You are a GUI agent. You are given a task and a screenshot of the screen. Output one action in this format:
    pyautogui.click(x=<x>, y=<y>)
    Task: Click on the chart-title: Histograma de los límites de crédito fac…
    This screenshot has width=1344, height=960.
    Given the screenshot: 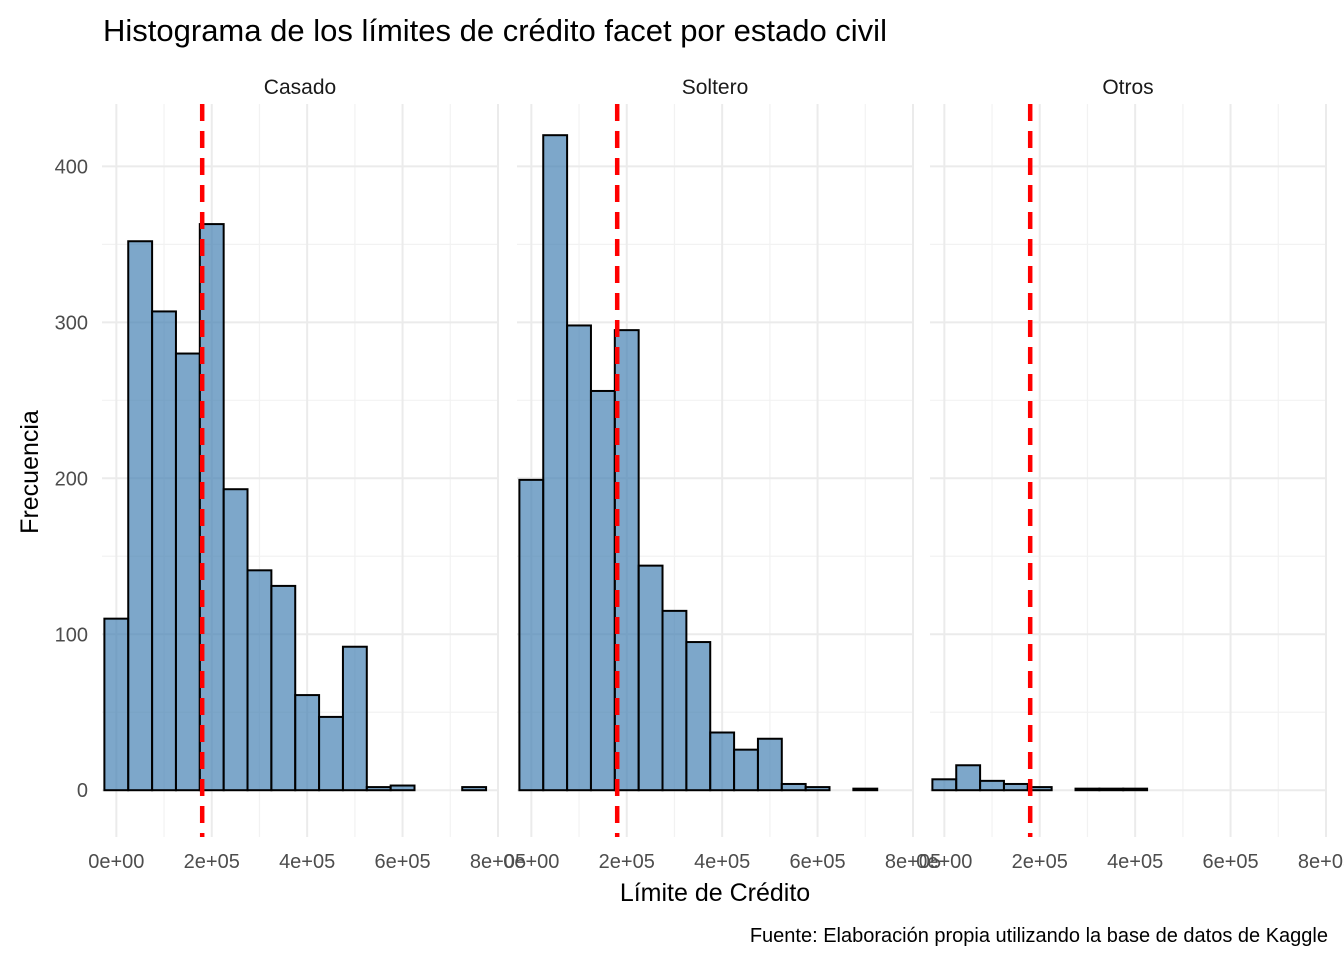 What is the action you would take?
    pyautogui.click(x=495, y=30)
    